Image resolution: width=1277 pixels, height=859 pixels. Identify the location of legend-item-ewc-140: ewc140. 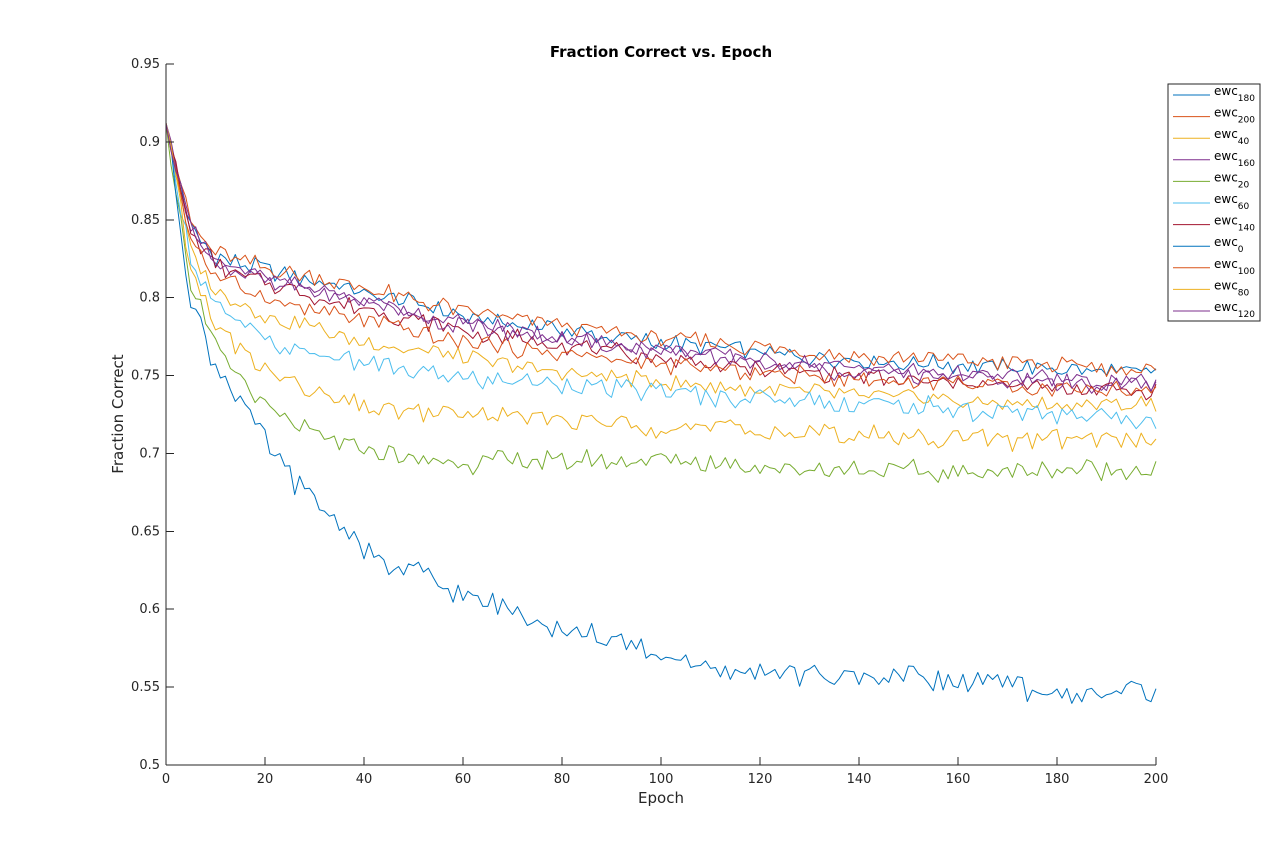
(1214, 224).